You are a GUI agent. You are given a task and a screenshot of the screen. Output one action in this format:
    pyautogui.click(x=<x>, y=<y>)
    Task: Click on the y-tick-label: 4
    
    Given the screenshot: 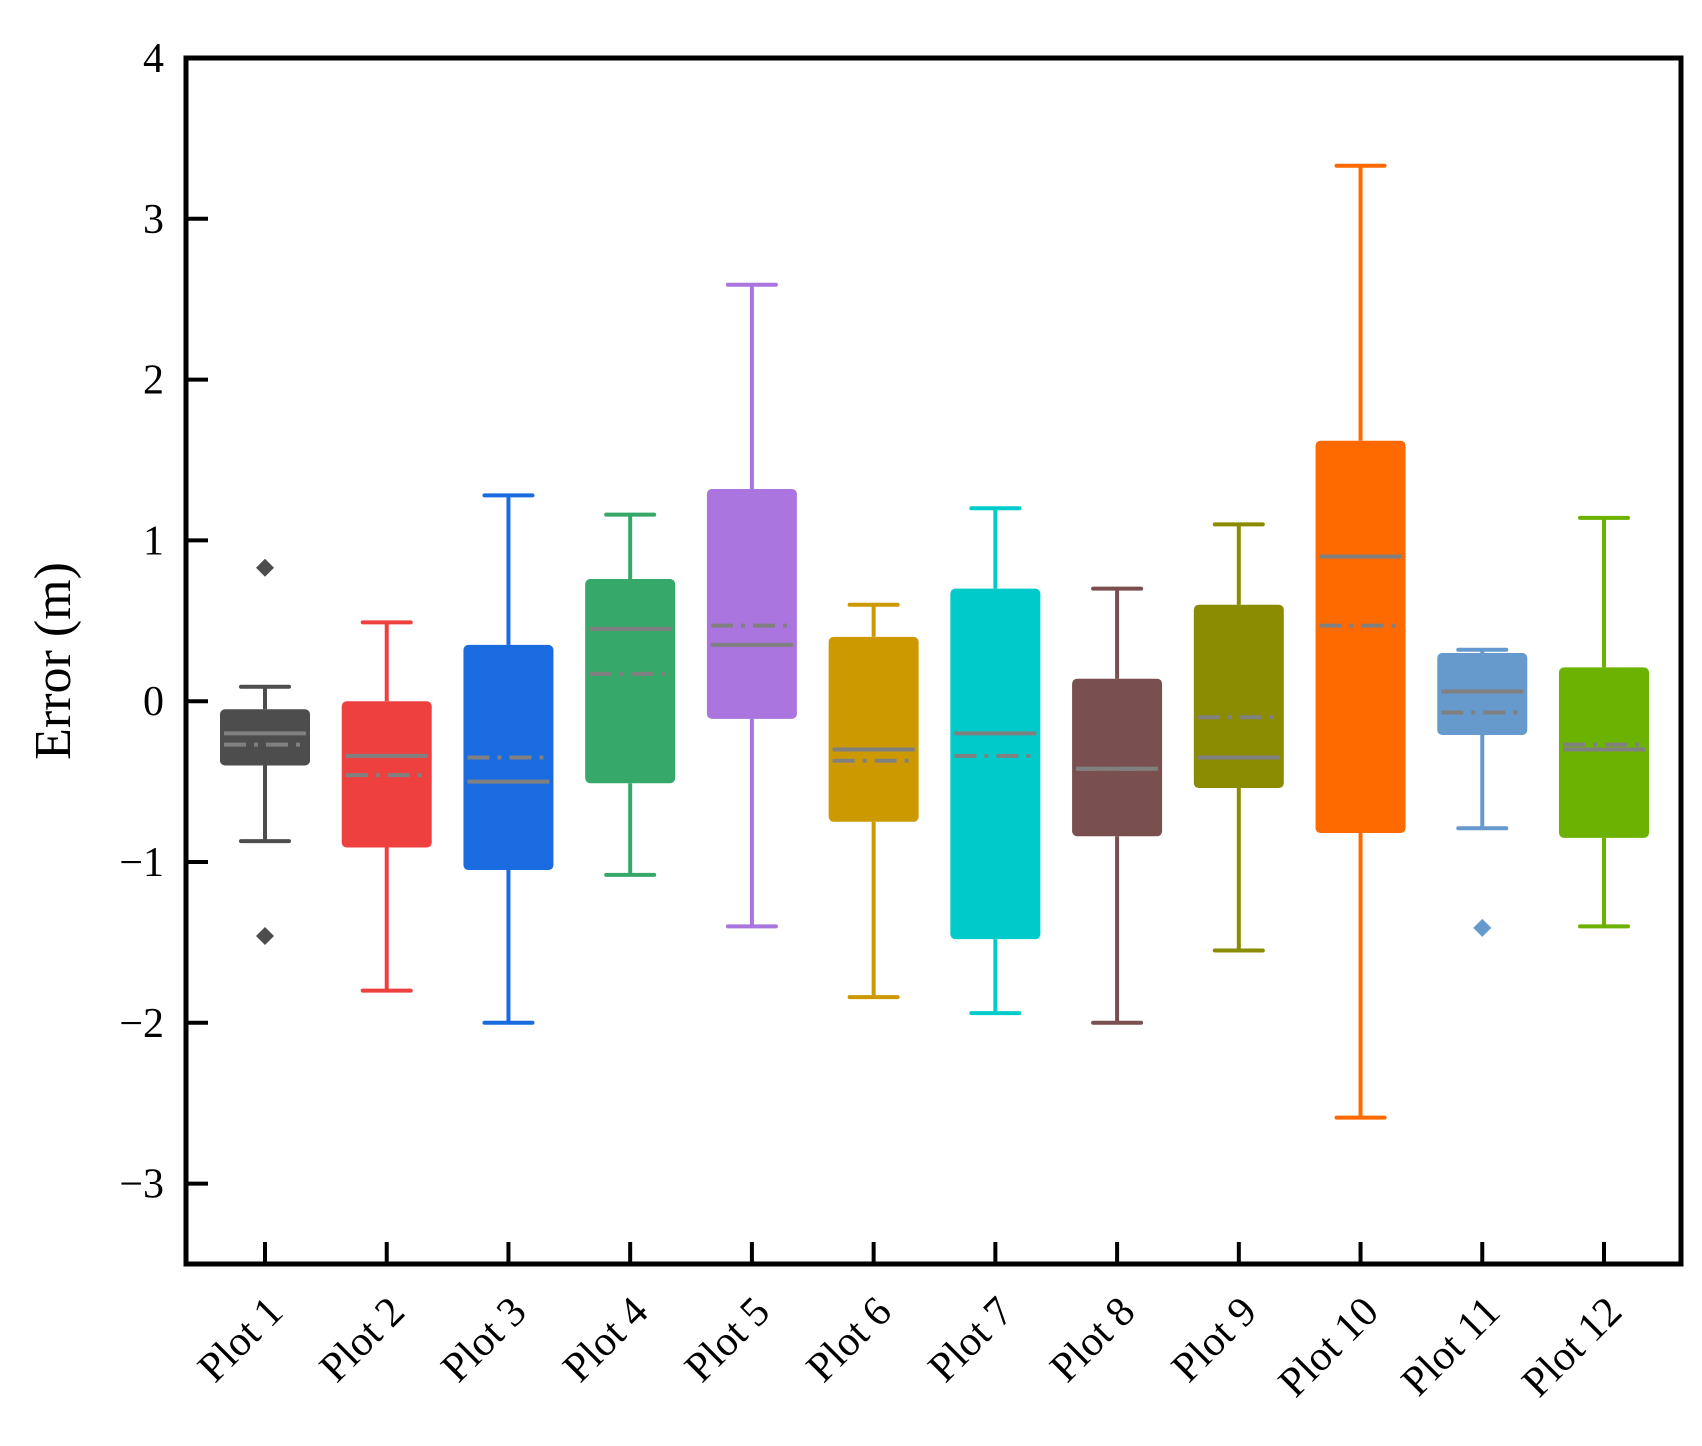 What is the action you would take?
    pyautogui.click(x=153, y=59)
    